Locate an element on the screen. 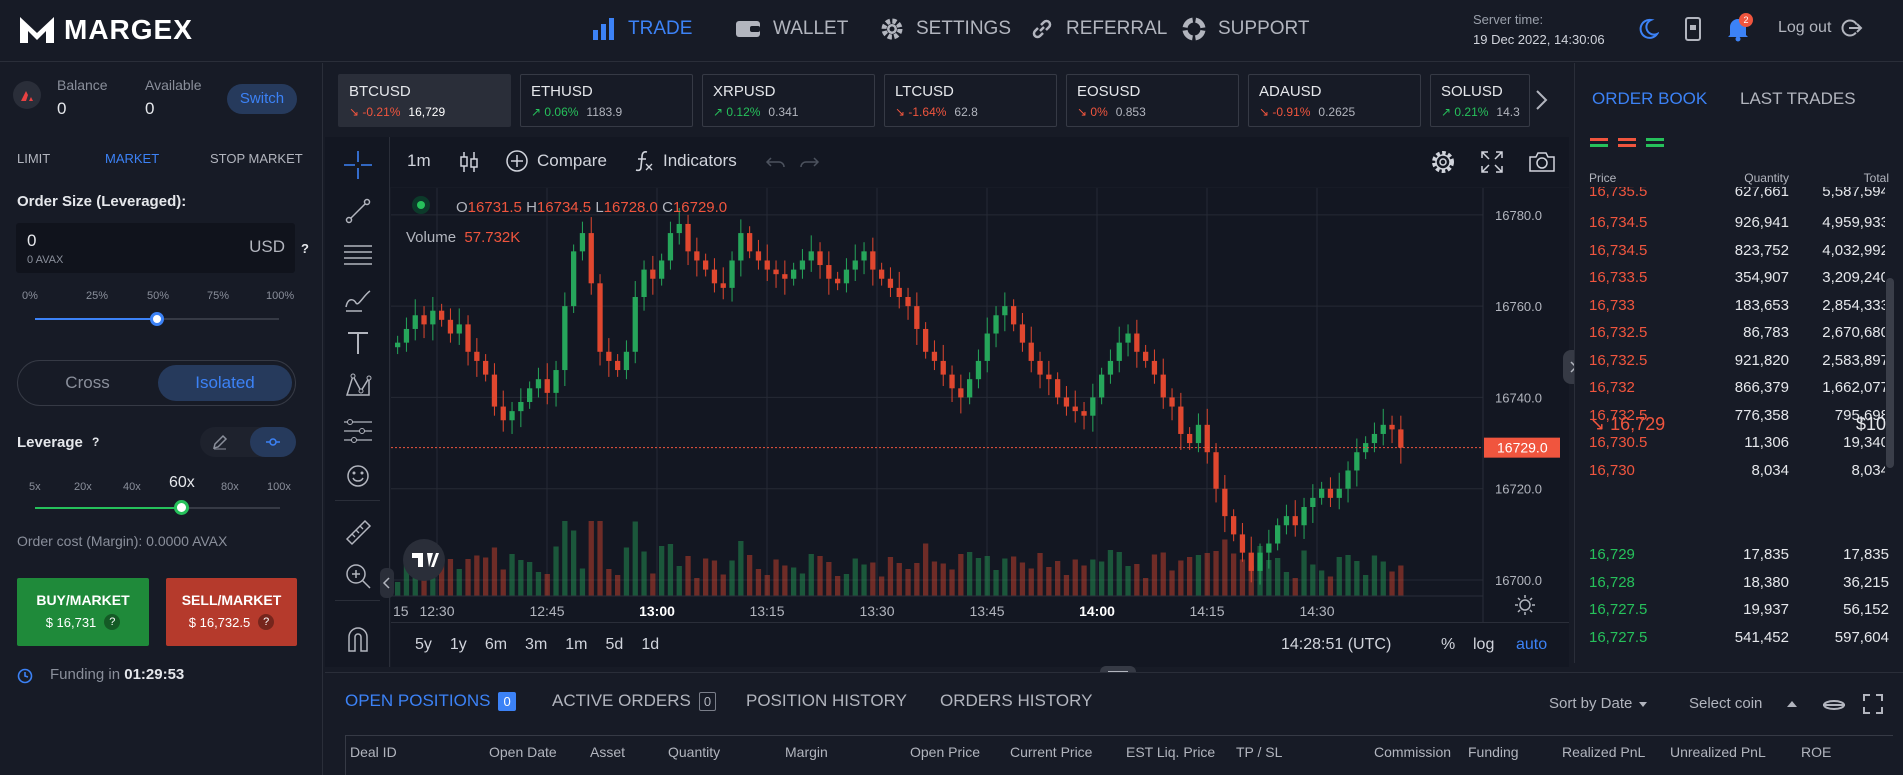  tab-order-book: ORDER BOOK is located at coordinates (1650, 98).